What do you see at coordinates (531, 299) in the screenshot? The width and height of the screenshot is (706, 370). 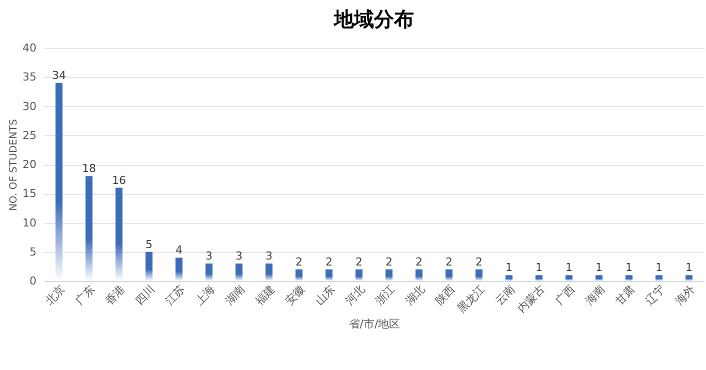 I see `x-tick-label: 内蒙古` at bounding box center [531, 299].